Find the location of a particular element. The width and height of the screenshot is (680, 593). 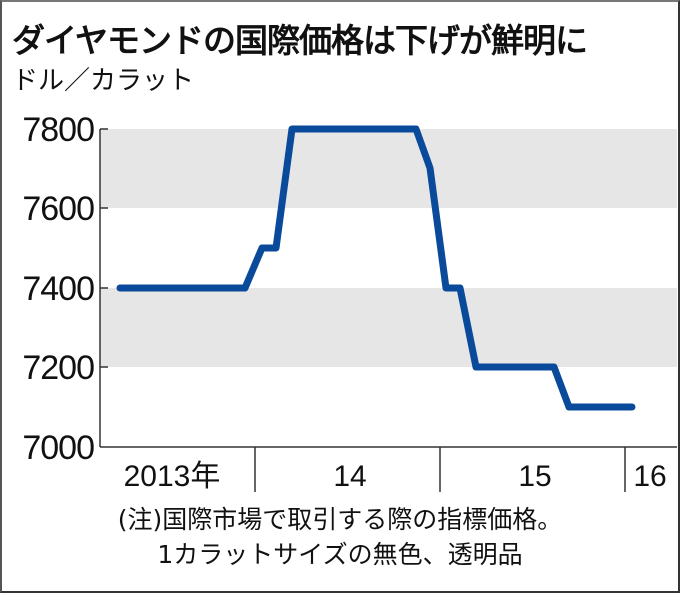

x-label-2015: 15 is located at coordinates (534, 476).